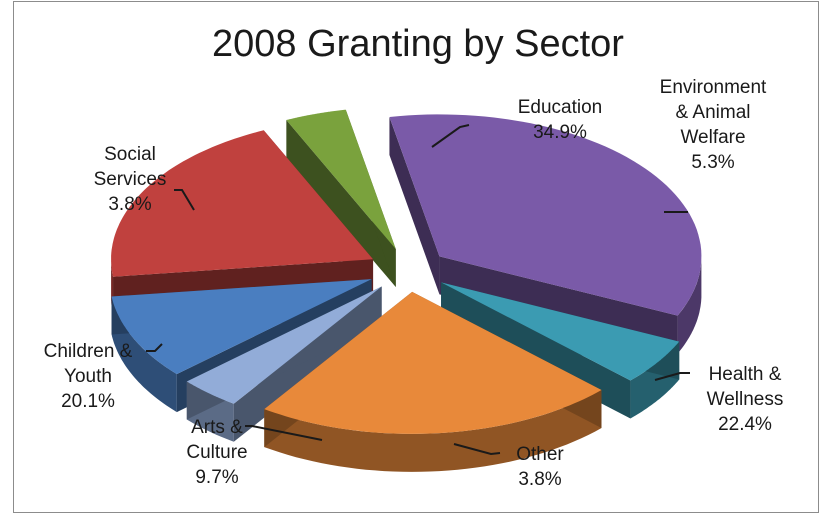  I want to click on label-line: Environment, so click(713, 87).